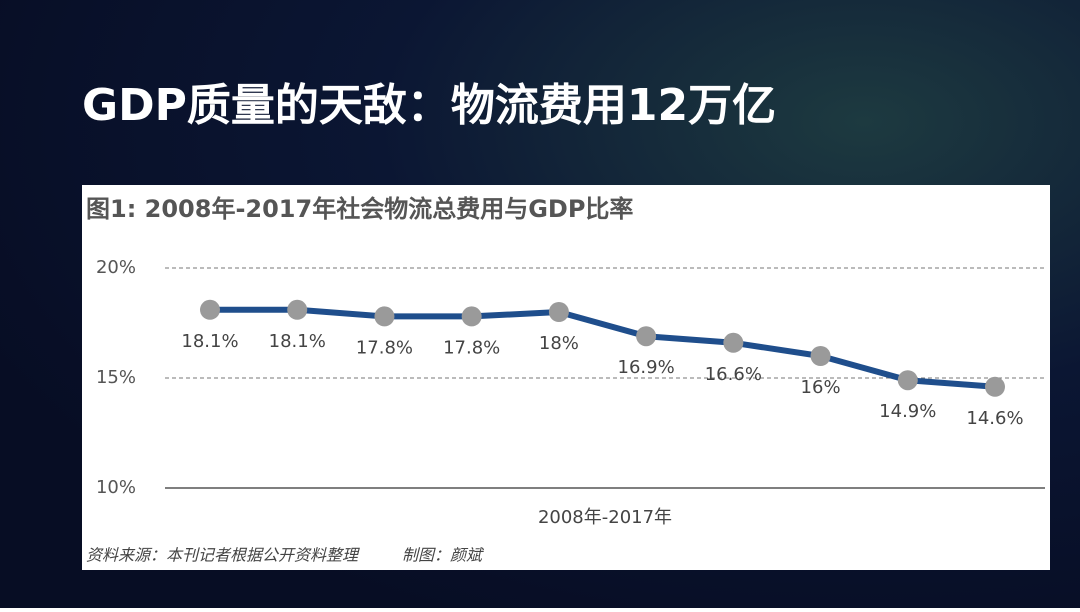 The height and width of the screenshot is (612, 1080). What do you see at coordinates (359, 209) in the screenshot?
I see `chart-title: 图1: 2008年-2017年社会物流总费用与GDP比率` at bounding box center [359, 209].